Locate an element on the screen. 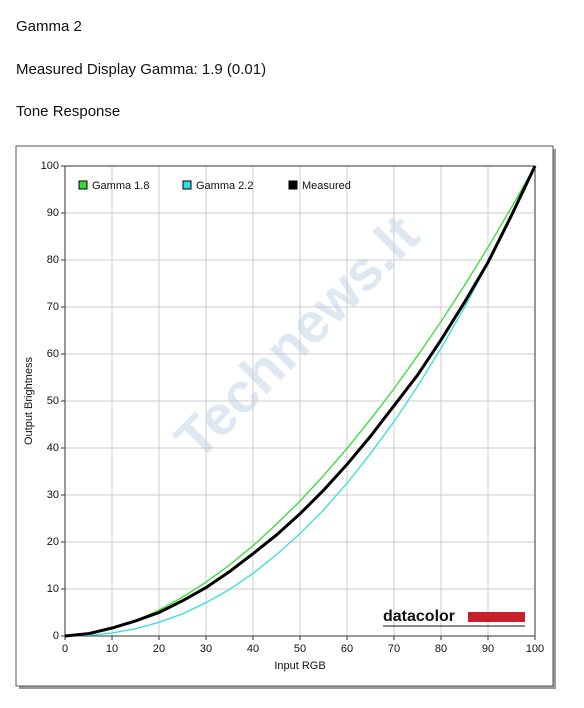  y-axis-label: Output Brightness is located at coordinates (29, 400).